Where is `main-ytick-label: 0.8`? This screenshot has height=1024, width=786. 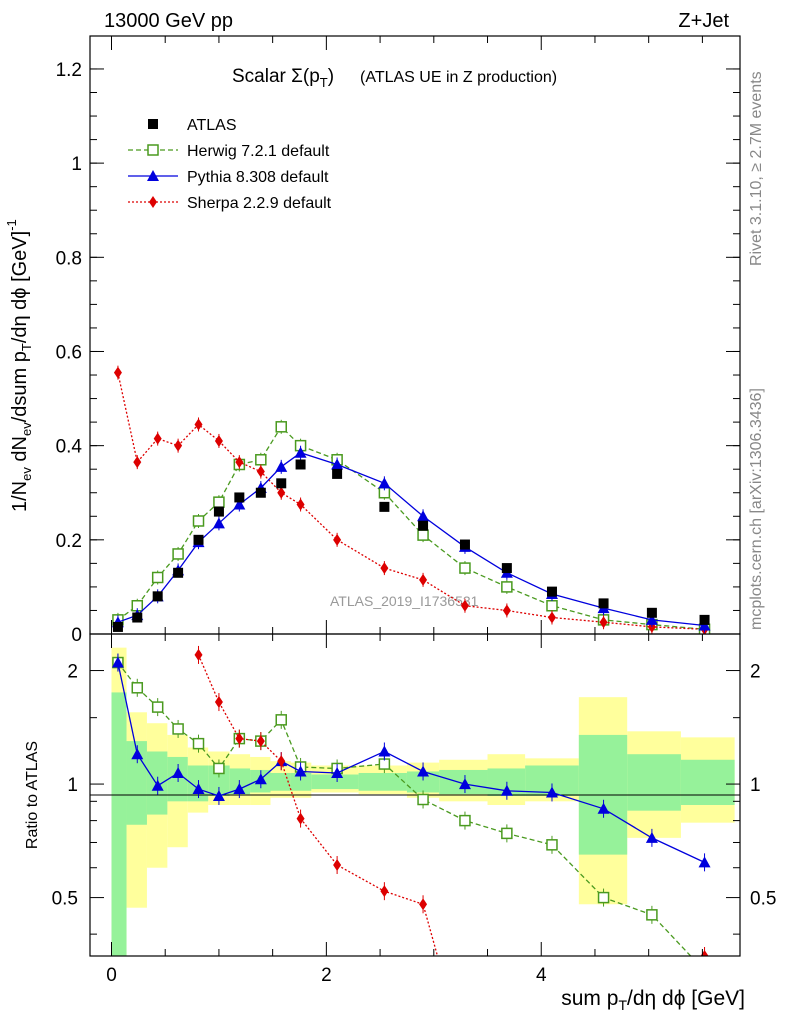
main-ytick-label: 0.8 is located at coordinates (69, 258).